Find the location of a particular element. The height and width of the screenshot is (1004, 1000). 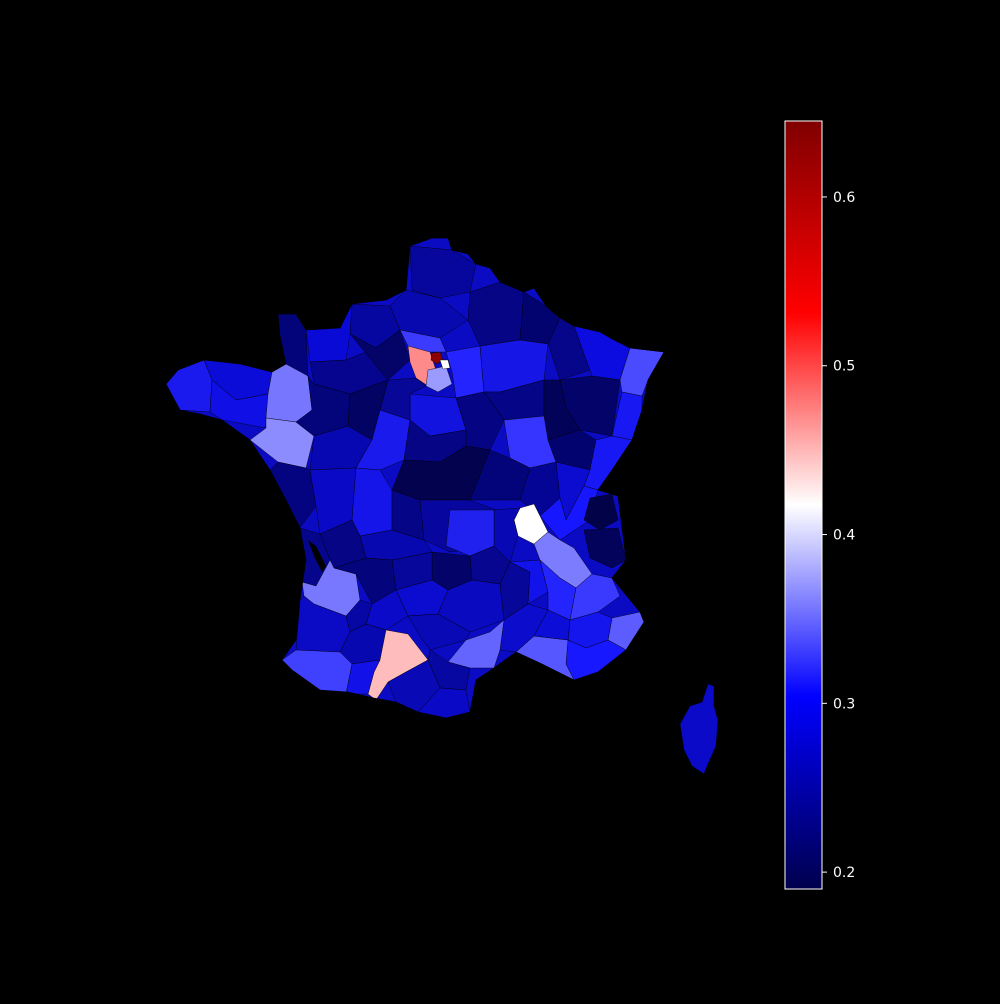

colorbar-ticks: 0.2 0.3 0.4 0.5 0.6 is located at coordinates (838, 535).